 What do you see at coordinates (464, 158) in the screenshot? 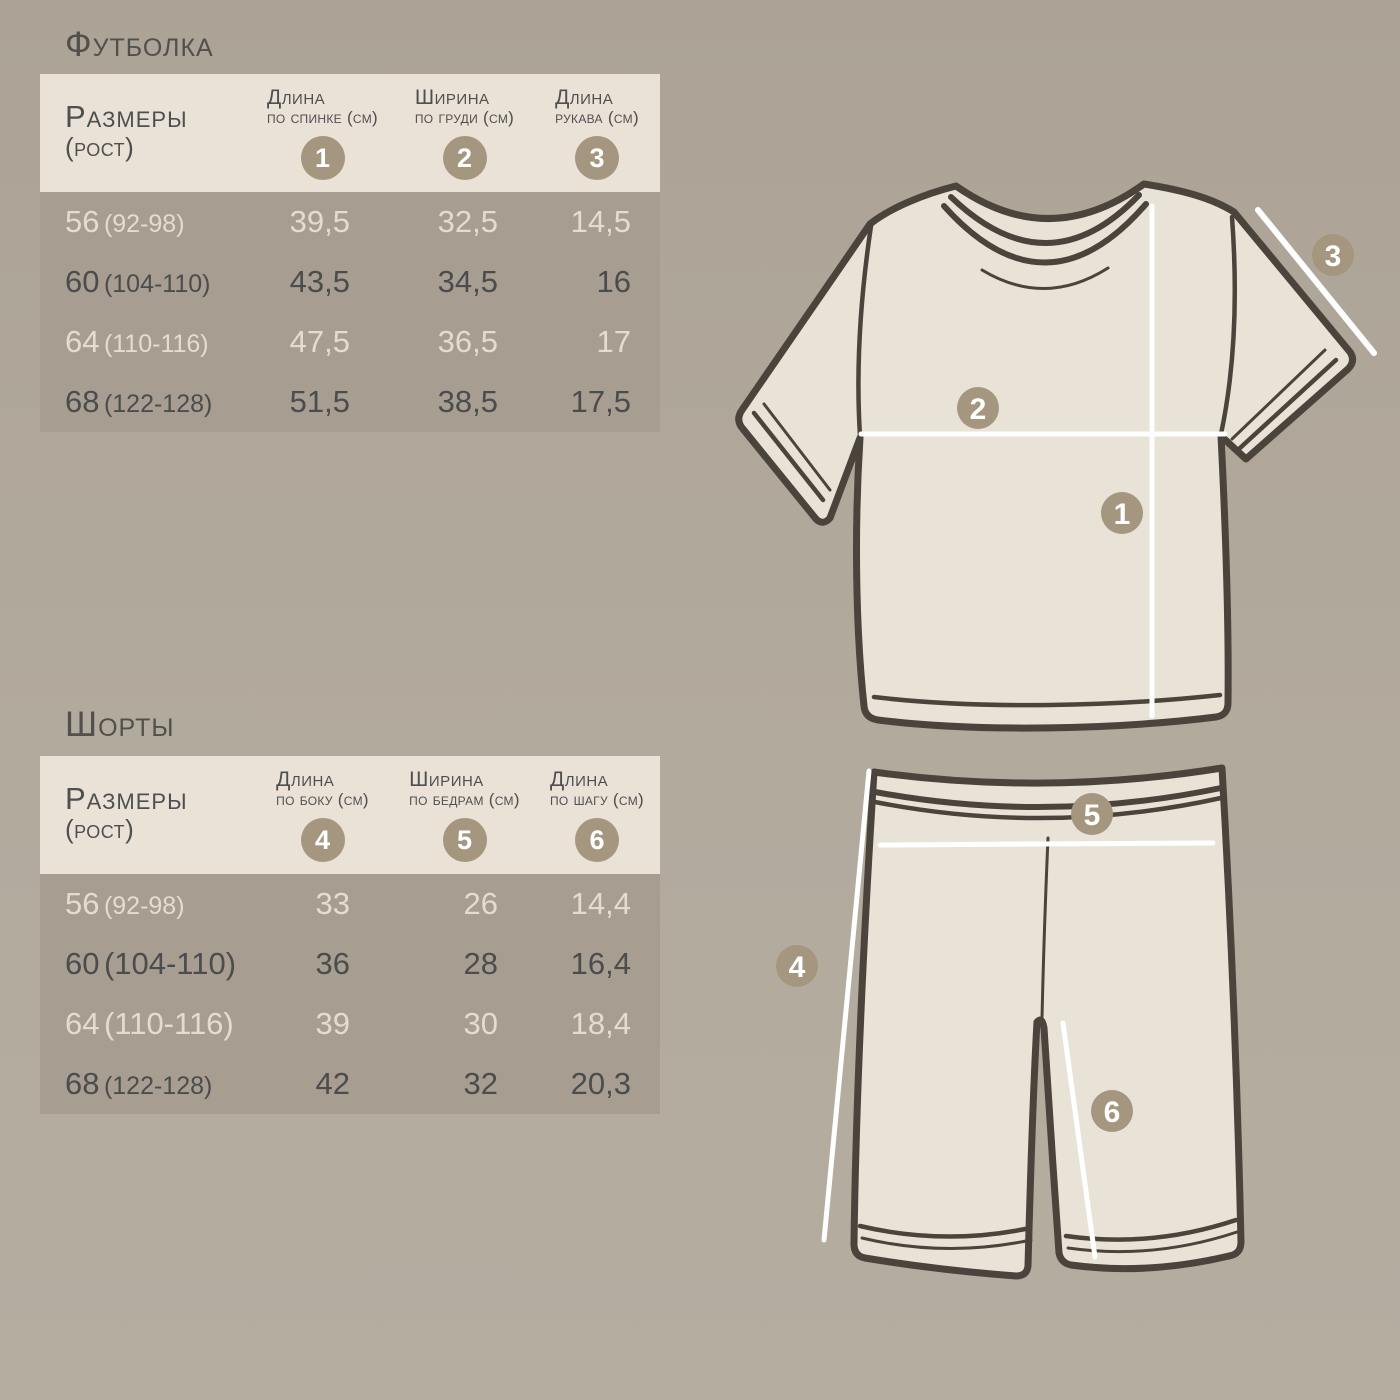
I see `measure-badge-2: 2` at bounding box center [464, 158].